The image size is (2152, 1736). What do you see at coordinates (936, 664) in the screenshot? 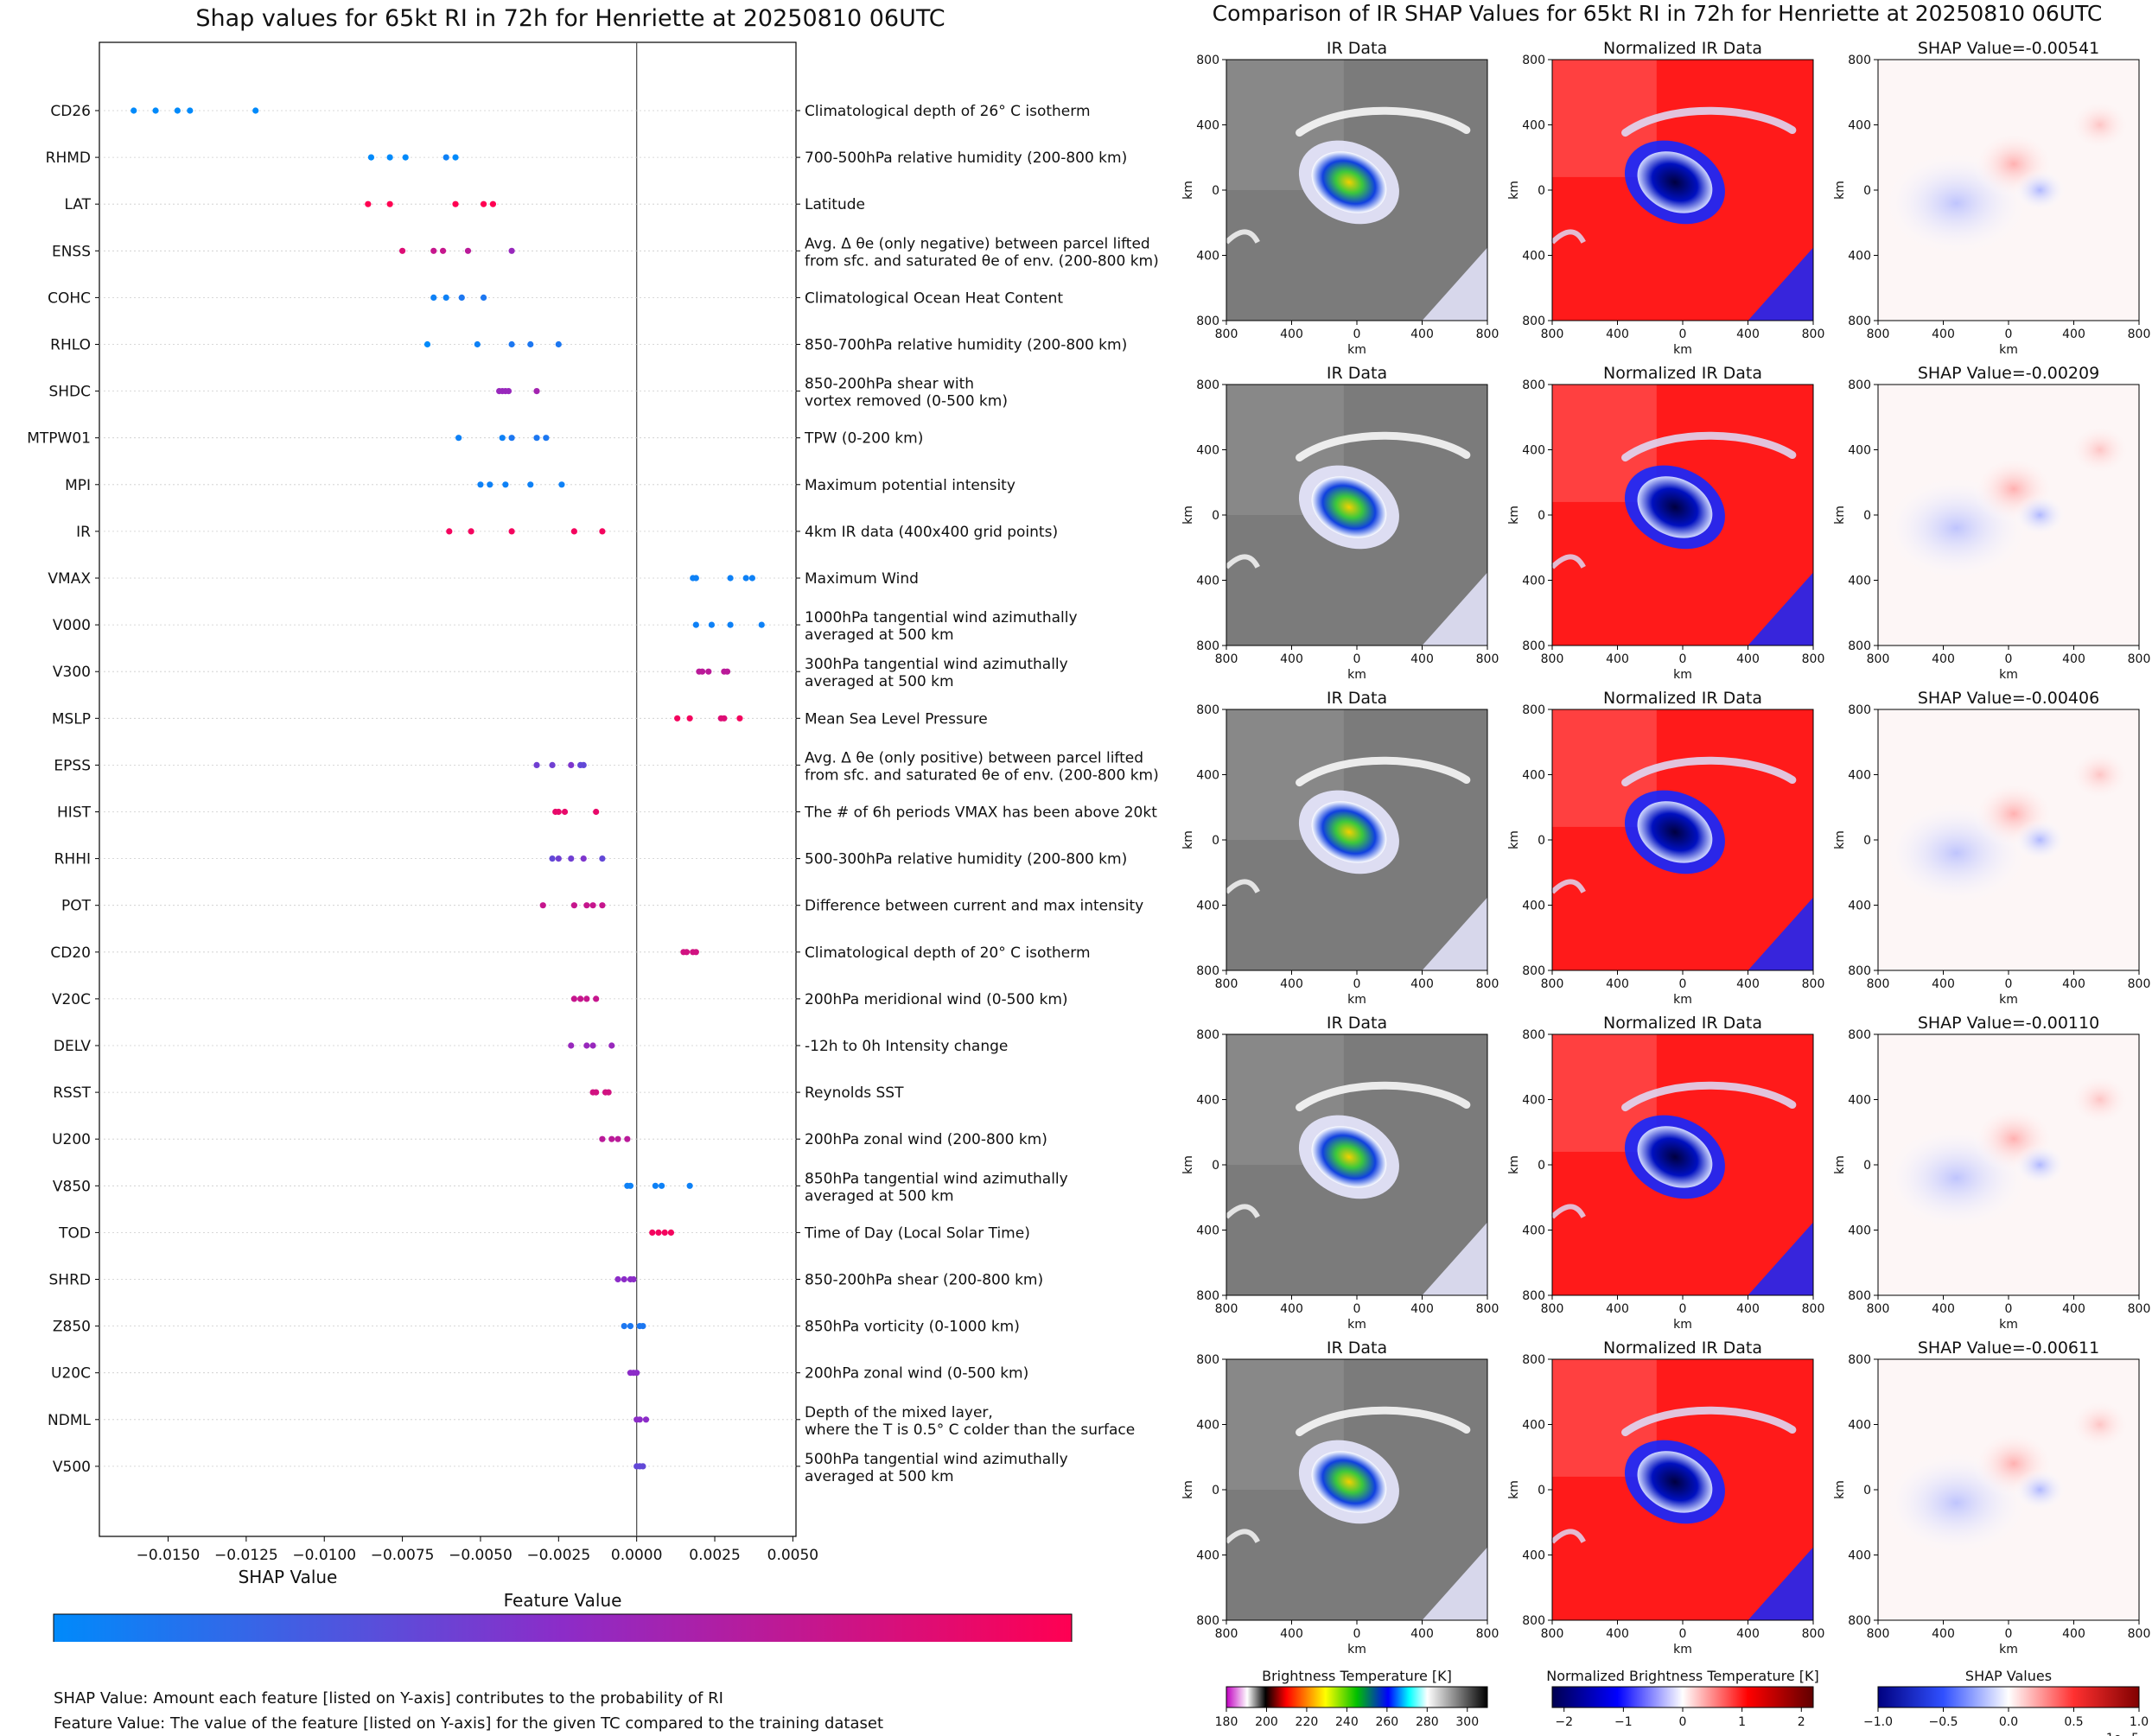
I see `feature-description: 300hPa tangential wind azimuthally` at bounding box center [936, 664].